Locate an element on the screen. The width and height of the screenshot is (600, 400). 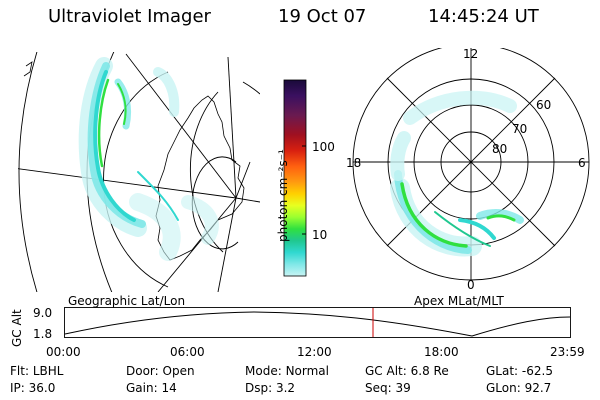
info-door: Door: Open is located at coordinates (160, 371).